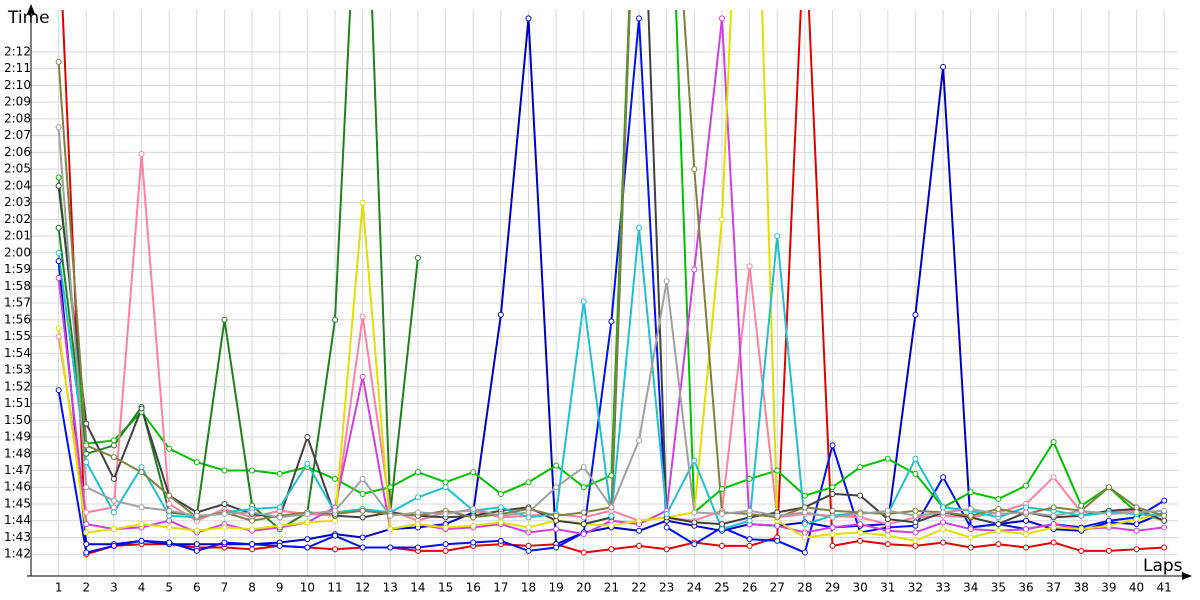 Image resolution: width=1200 pixels, height=600 pixels. What do you see at coordinates (445, 588) in the screenshot?
I see `x-tick-label: 15` at bounding box center [445, 588].